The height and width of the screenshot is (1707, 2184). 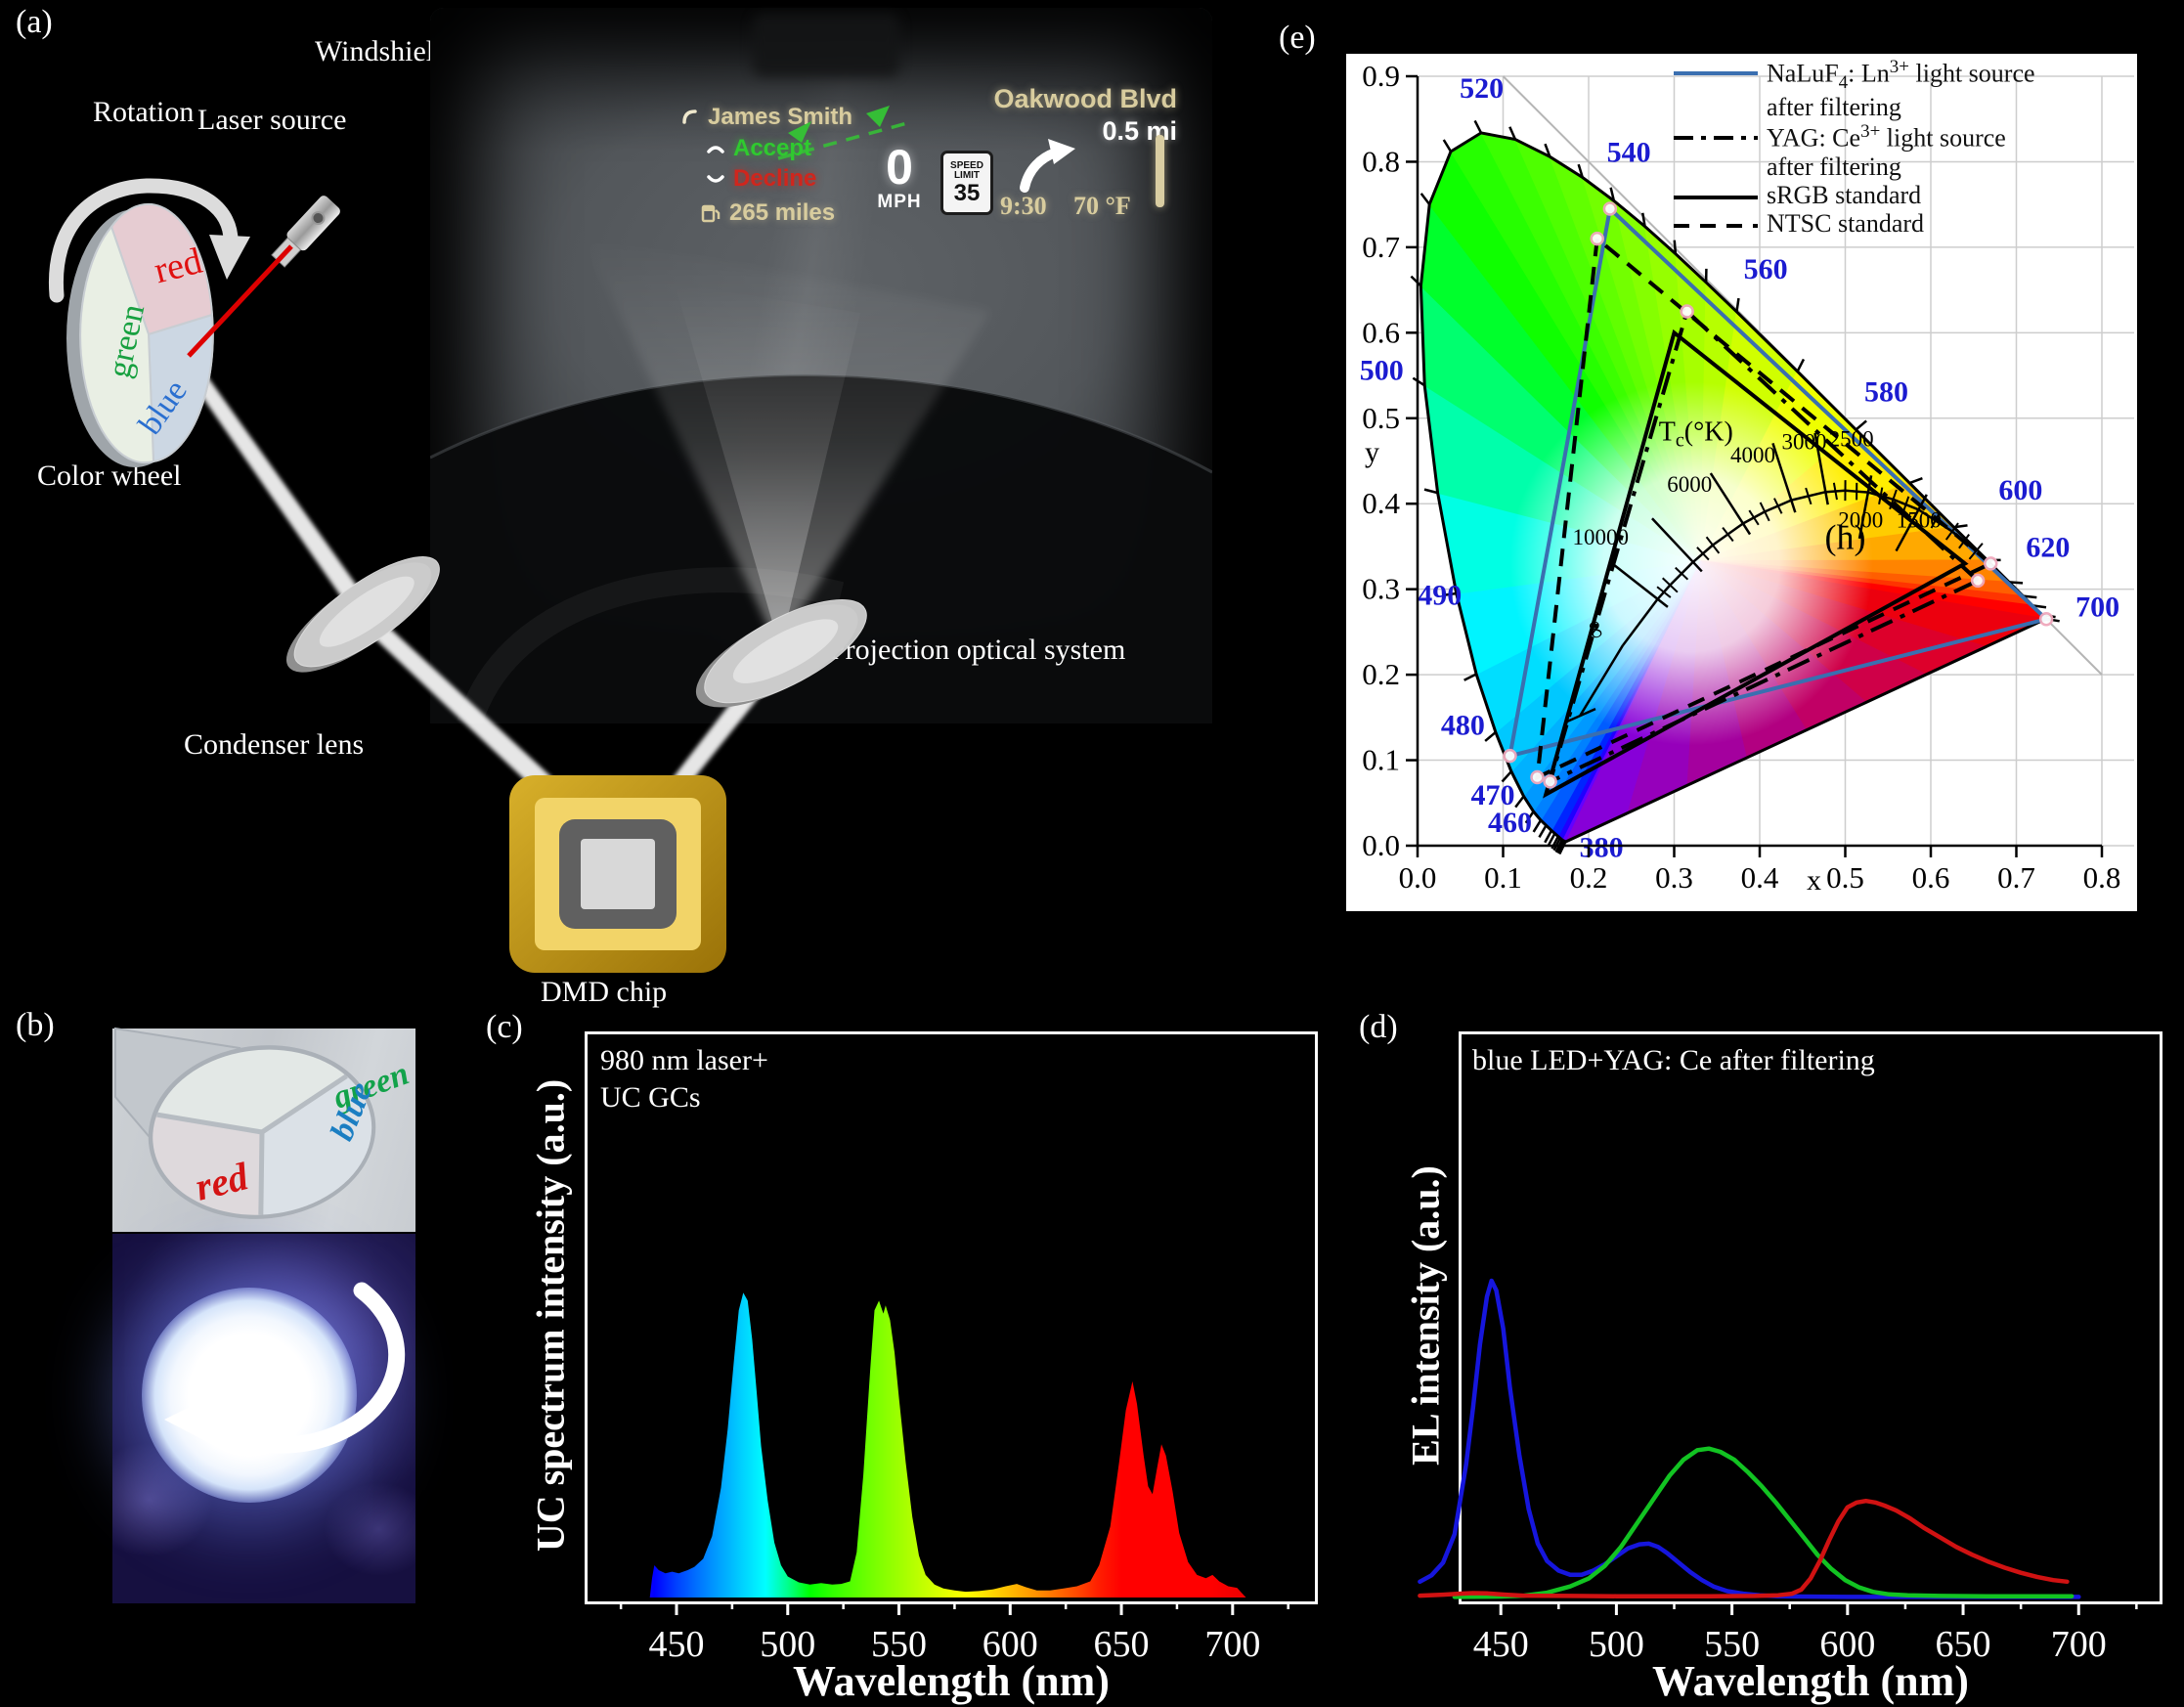 What do you see at coordinates (782, 212) in the screenshot?
I see `hud-range: 265 miles` at bounding box center [782, 212].